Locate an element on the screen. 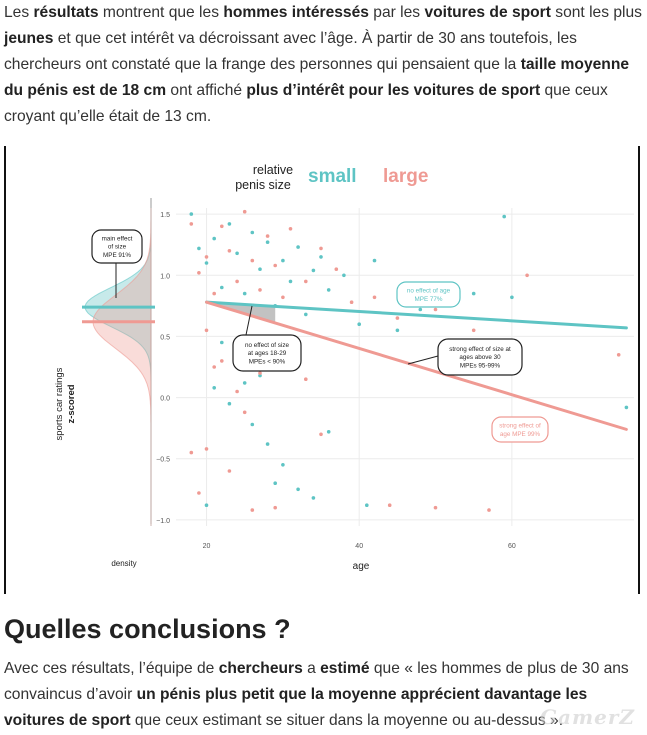  legend-small: small is located at coordinates (332, 176).